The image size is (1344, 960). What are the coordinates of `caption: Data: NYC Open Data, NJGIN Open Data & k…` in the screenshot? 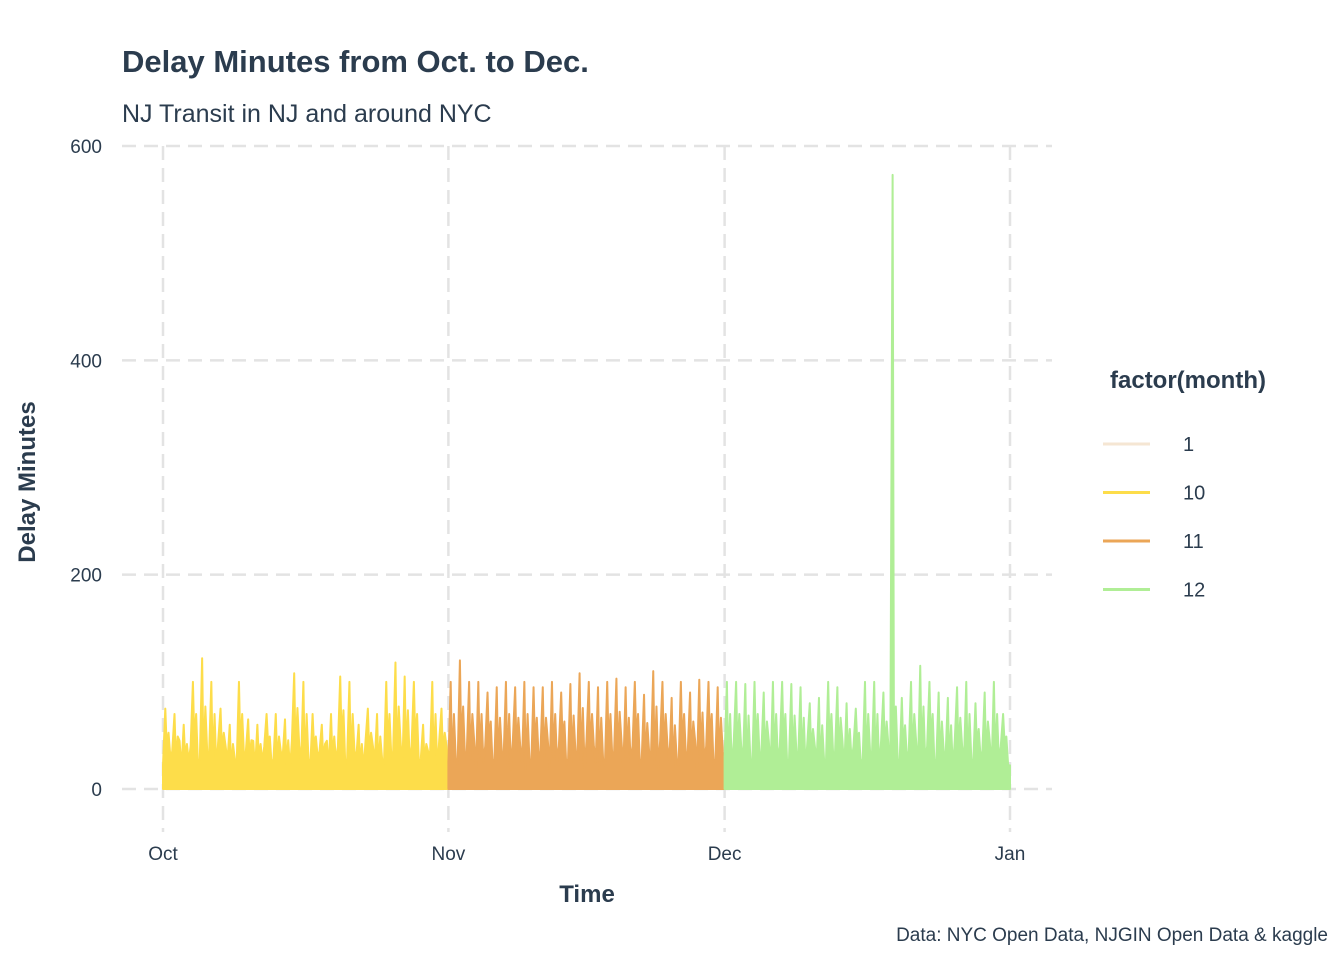 It's located at (1112, 935).